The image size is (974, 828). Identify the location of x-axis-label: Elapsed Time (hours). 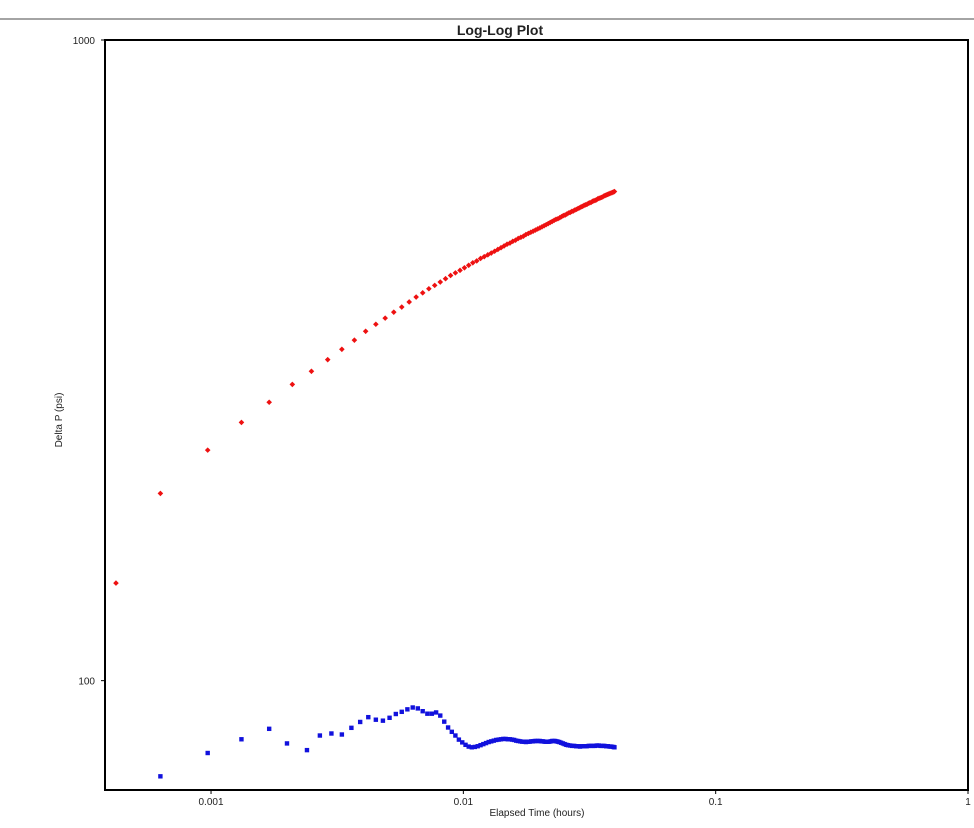
(536, 813).